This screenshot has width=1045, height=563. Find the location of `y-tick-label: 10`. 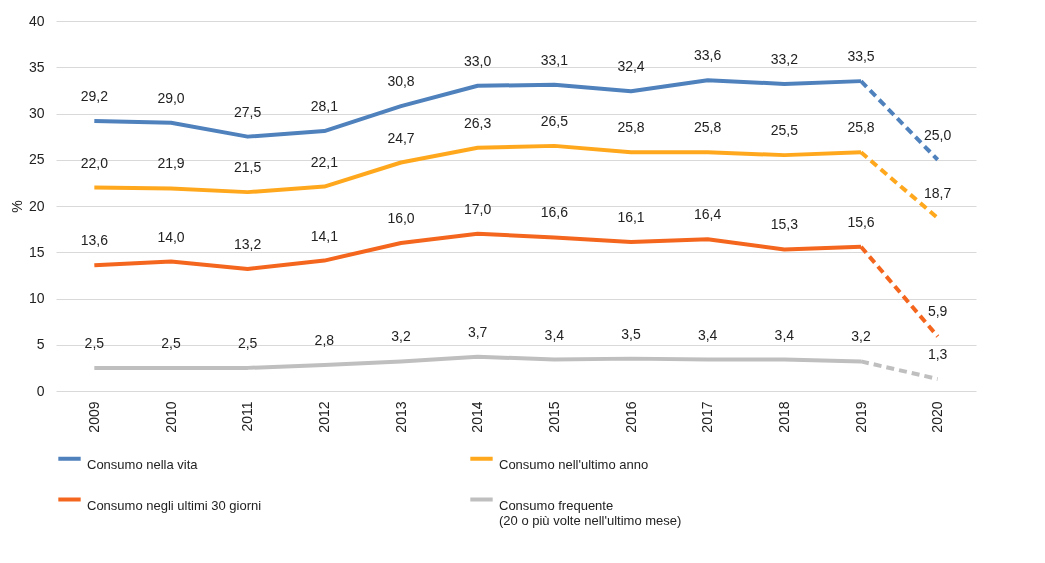

y-tick-label: 10 is located at coordinates (36, 298).